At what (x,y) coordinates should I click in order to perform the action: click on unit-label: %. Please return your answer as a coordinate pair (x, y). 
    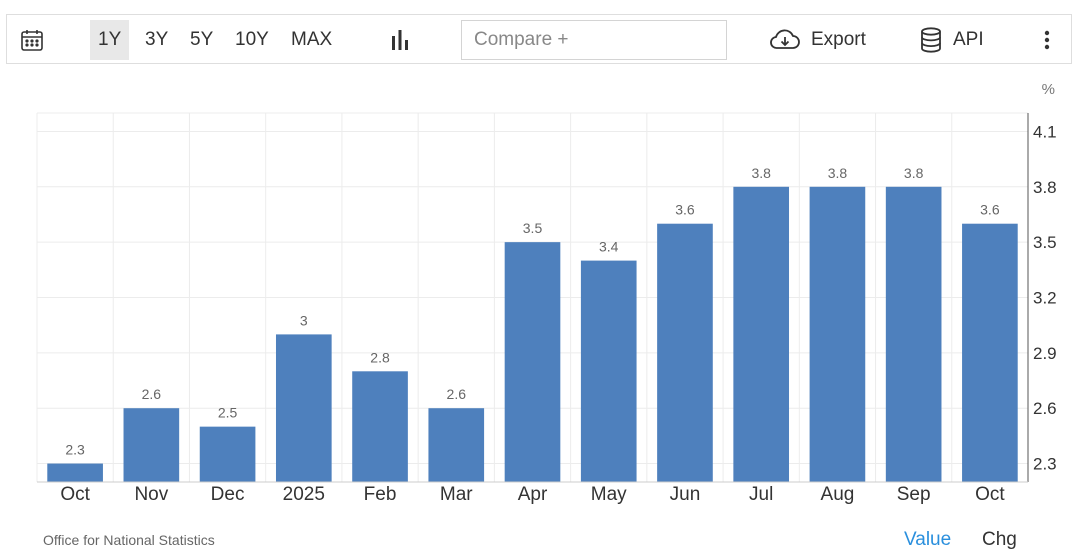
    Looking at the image, I should click on (1048, 89).